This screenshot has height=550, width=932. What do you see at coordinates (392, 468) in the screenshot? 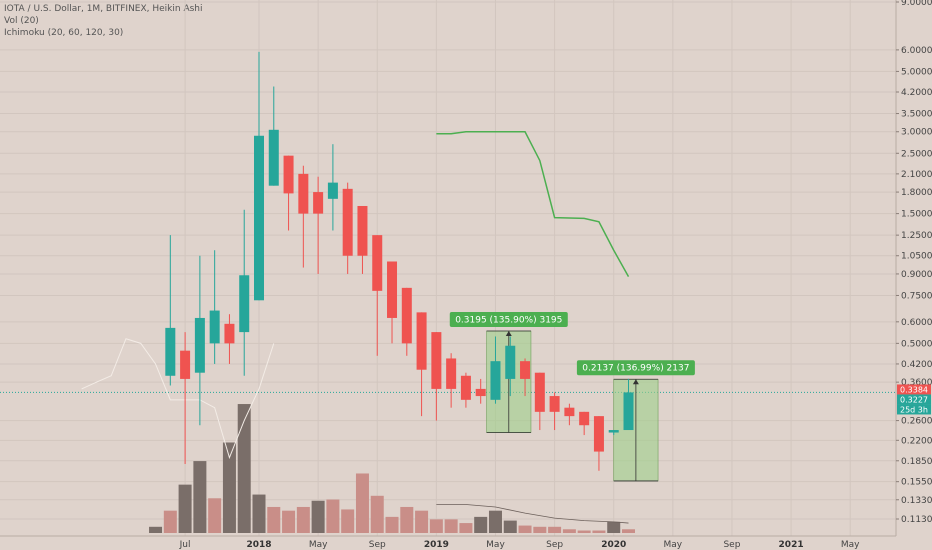
I see `volume-pane` at bounding box center [392, 468].